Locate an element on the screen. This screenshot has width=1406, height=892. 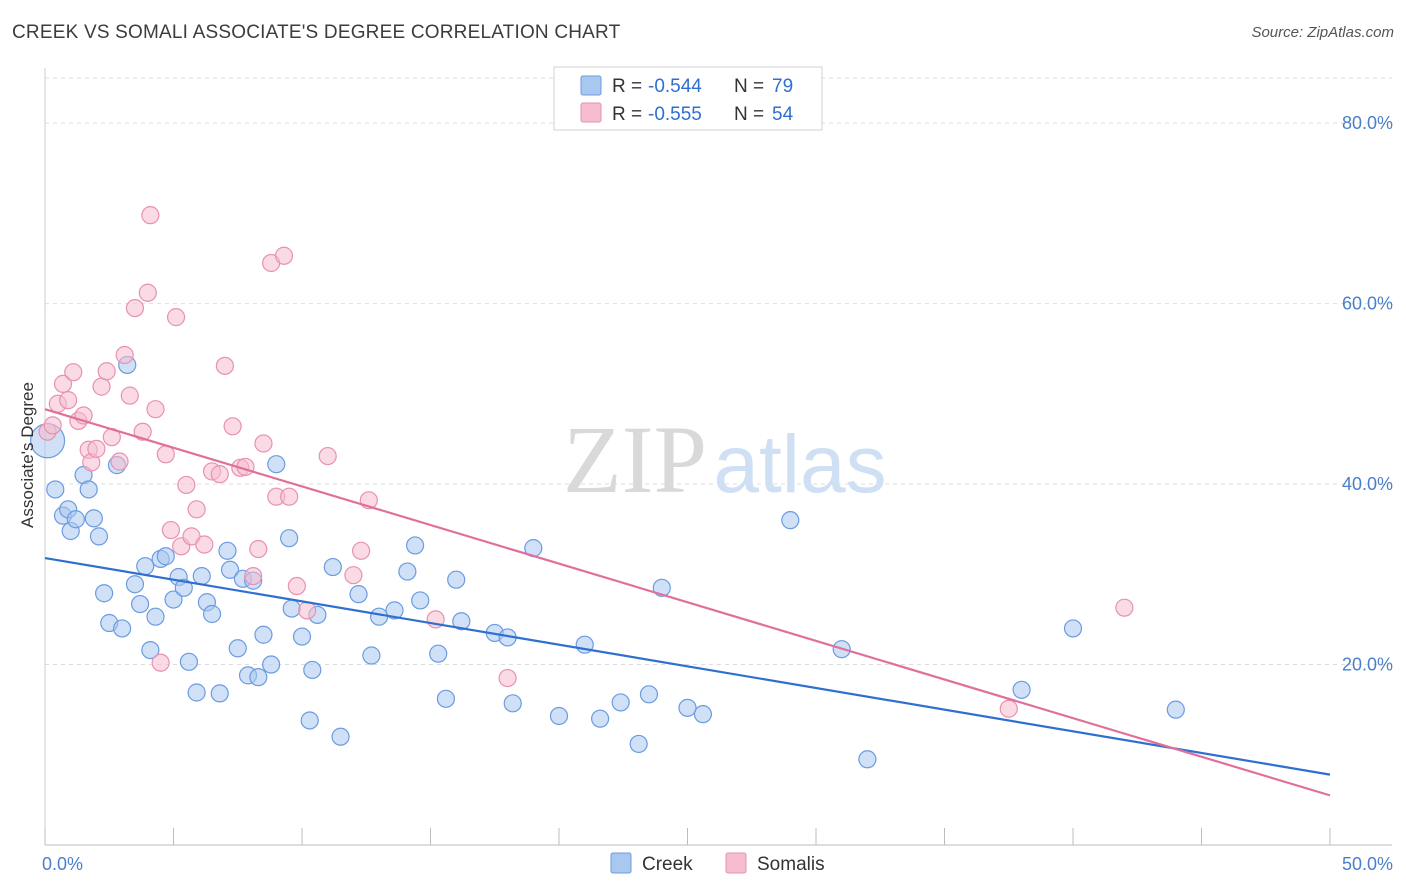
x-tick-label: 50.0% is located at coordinates (1367, 864).